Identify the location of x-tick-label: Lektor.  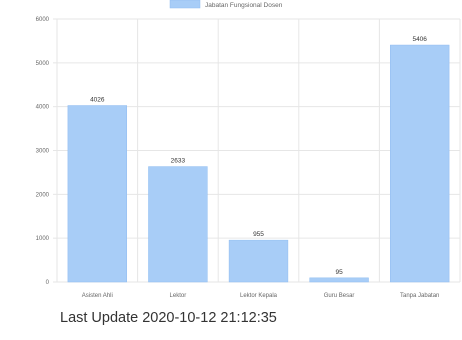
(178, 296).